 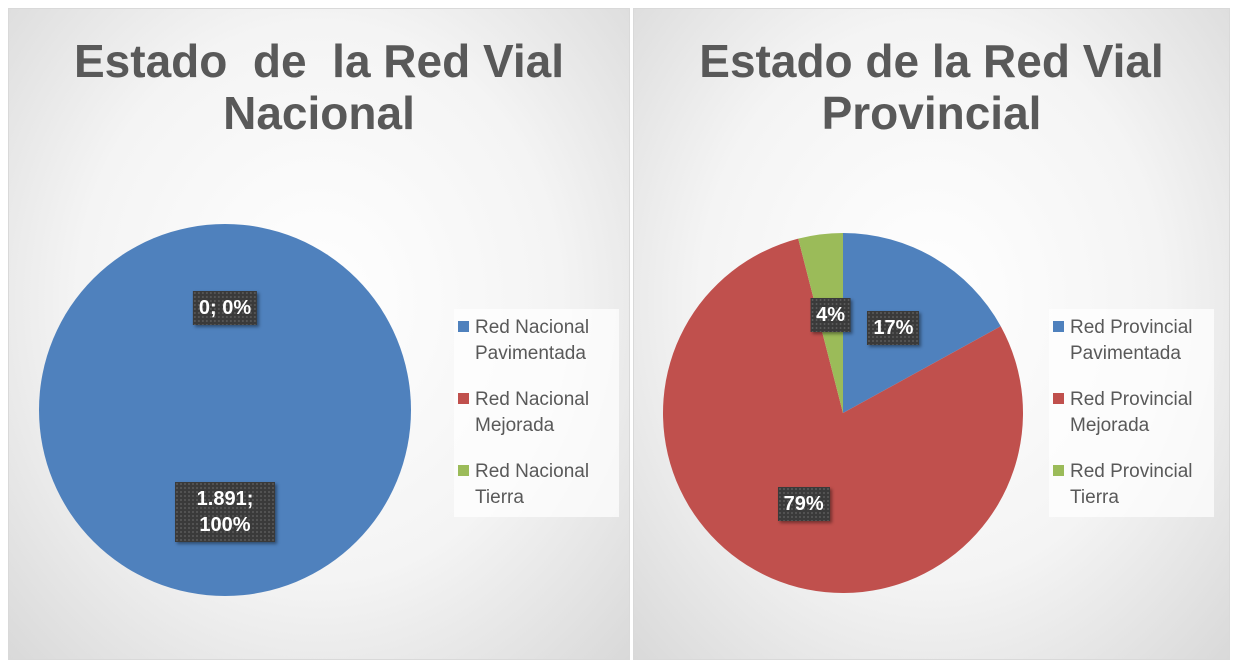 I want to click on legend-item: Red Provincial Pavimentada, so click(x=1131, y=341).